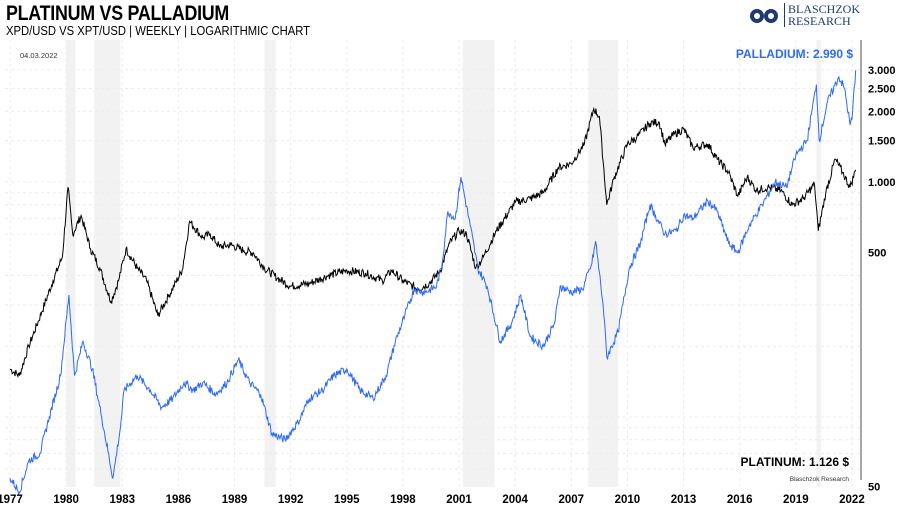 This screenshot has width=900, height=510. I want to click on y-tick-label: 1.000, so click(882, 183).